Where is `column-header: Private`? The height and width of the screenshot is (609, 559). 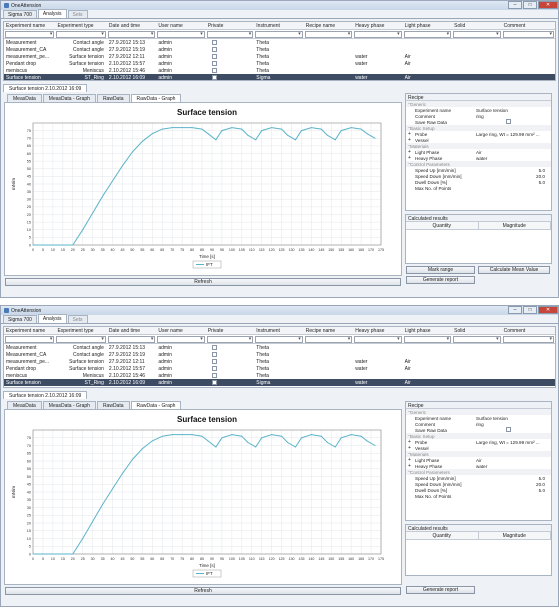
column-header: Private is located at coordinates (215, 330).